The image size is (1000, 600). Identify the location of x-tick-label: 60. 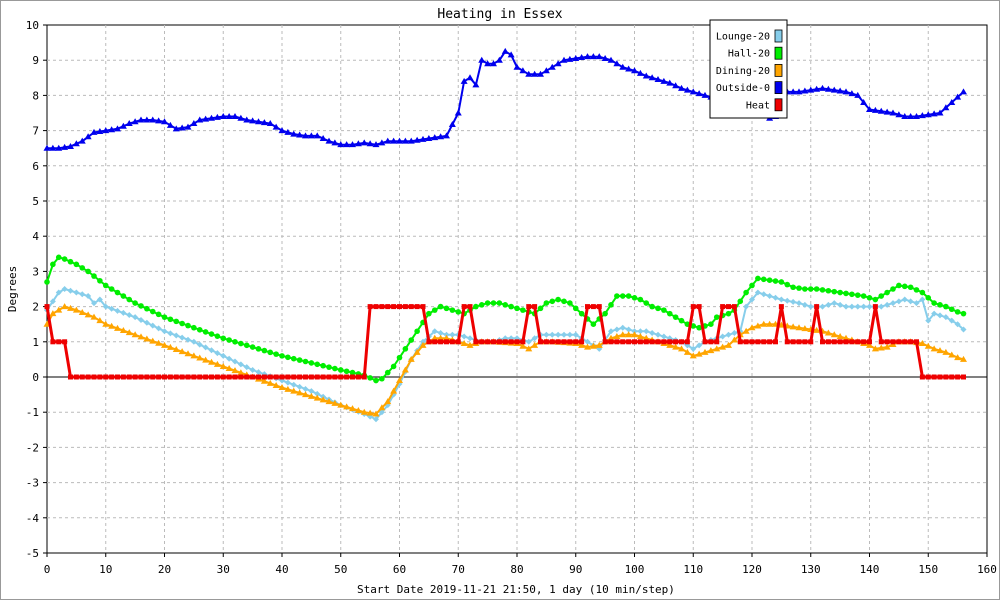
(399, 569).